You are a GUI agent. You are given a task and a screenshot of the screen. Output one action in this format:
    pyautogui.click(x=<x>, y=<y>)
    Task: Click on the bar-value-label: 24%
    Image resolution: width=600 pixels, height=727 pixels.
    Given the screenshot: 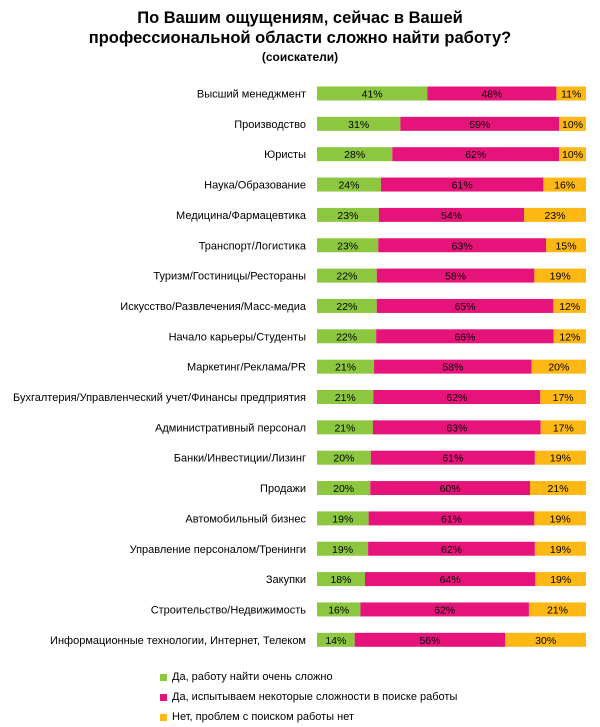 What is the action you would take?
    pyautogui.click(x=348, y=186)
    